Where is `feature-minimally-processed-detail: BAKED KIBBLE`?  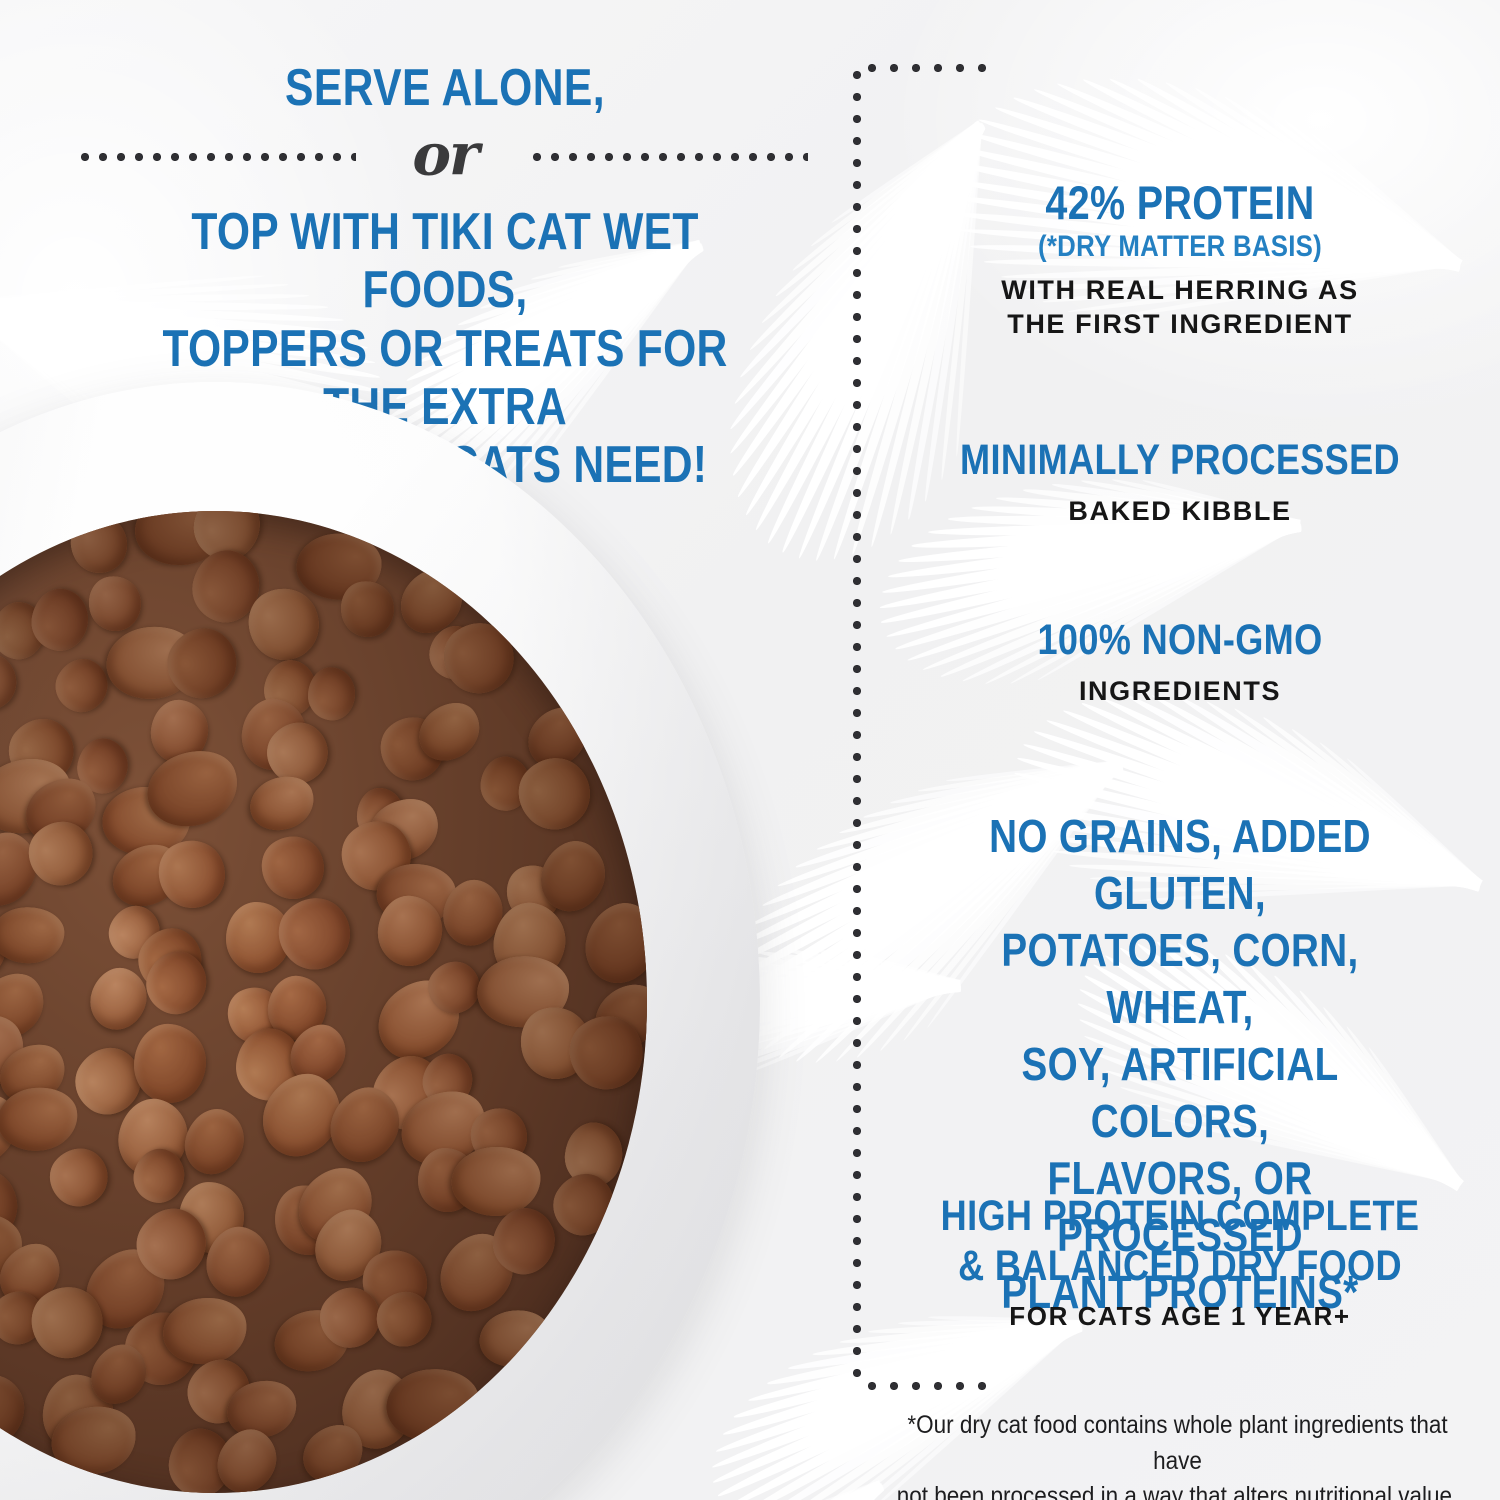 feature-minimally-processed-detail: BAKED KIBBLE is located at coordinates (1180, 510).